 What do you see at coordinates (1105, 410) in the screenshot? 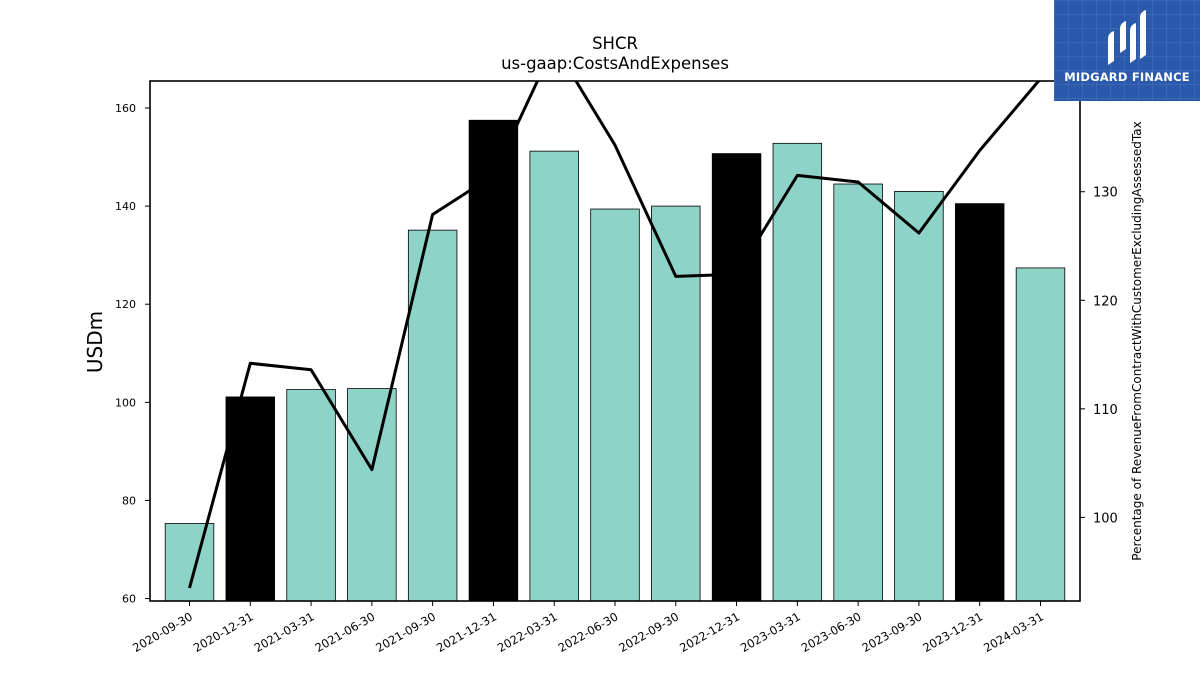
I see `y2-tick-label: 110` at bounding box center [1105, 410].